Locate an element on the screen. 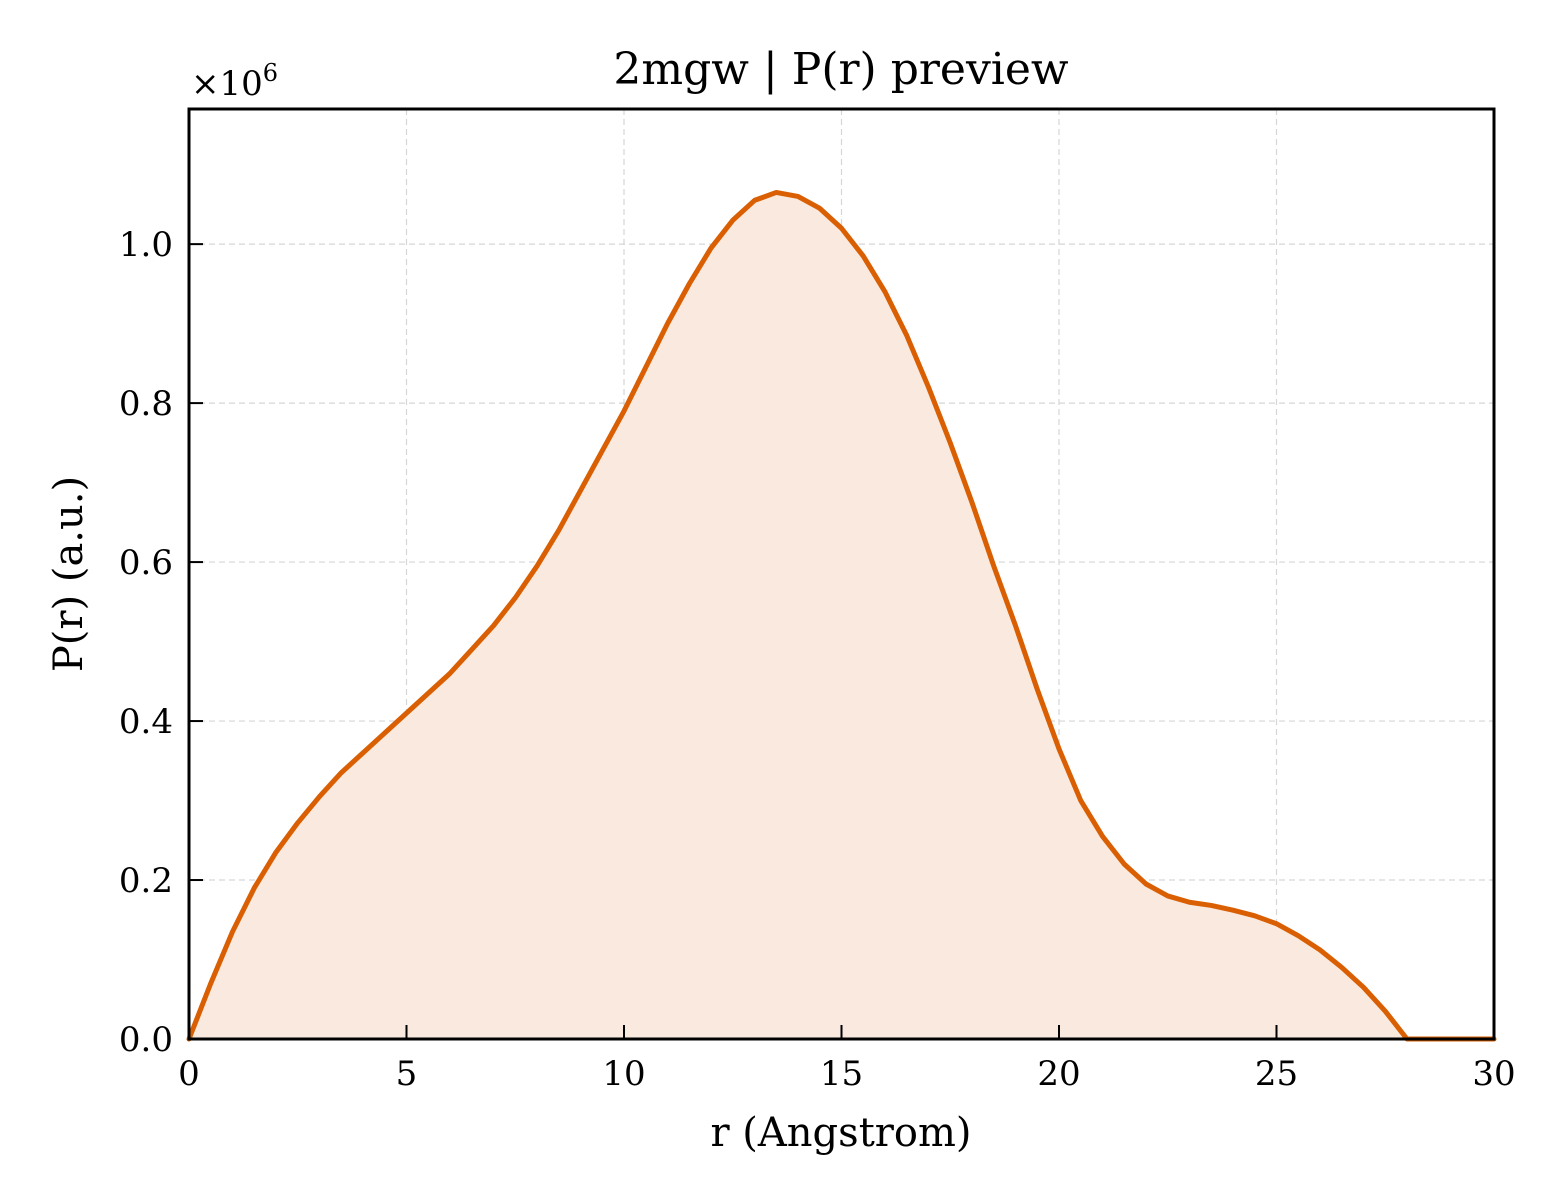 This screenshot has width=1560, height=1200. y-scale-exponent: 6 is located at coordinates (270, 73).